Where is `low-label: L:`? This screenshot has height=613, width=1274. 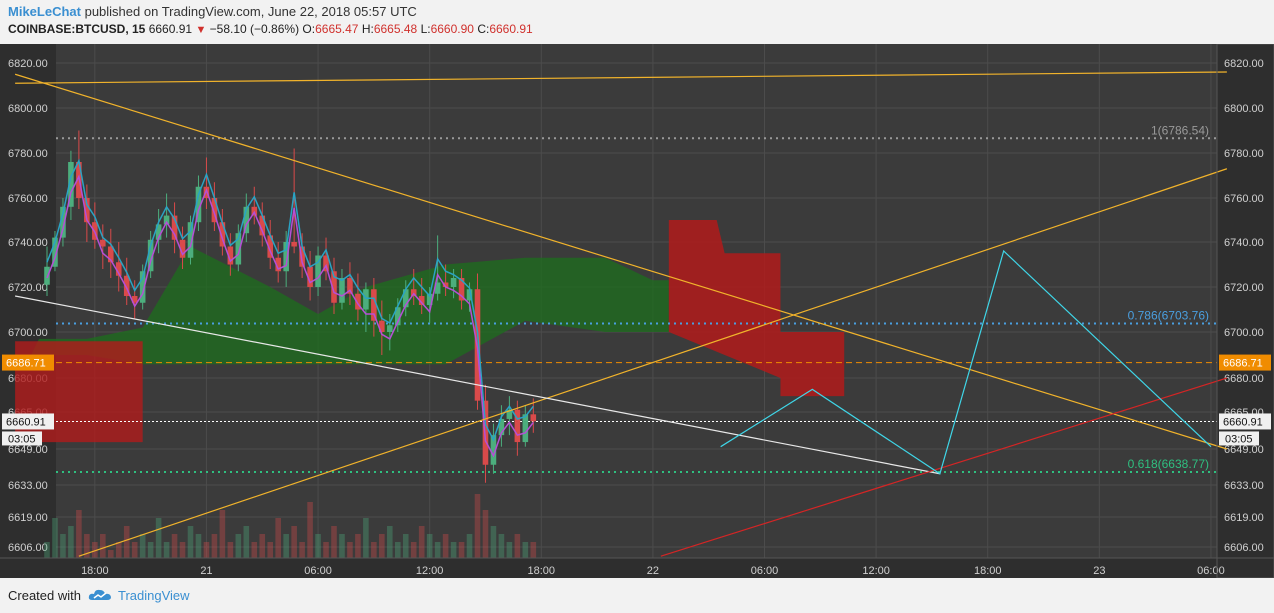
low-label: L: is located at coordinates (425, 29).